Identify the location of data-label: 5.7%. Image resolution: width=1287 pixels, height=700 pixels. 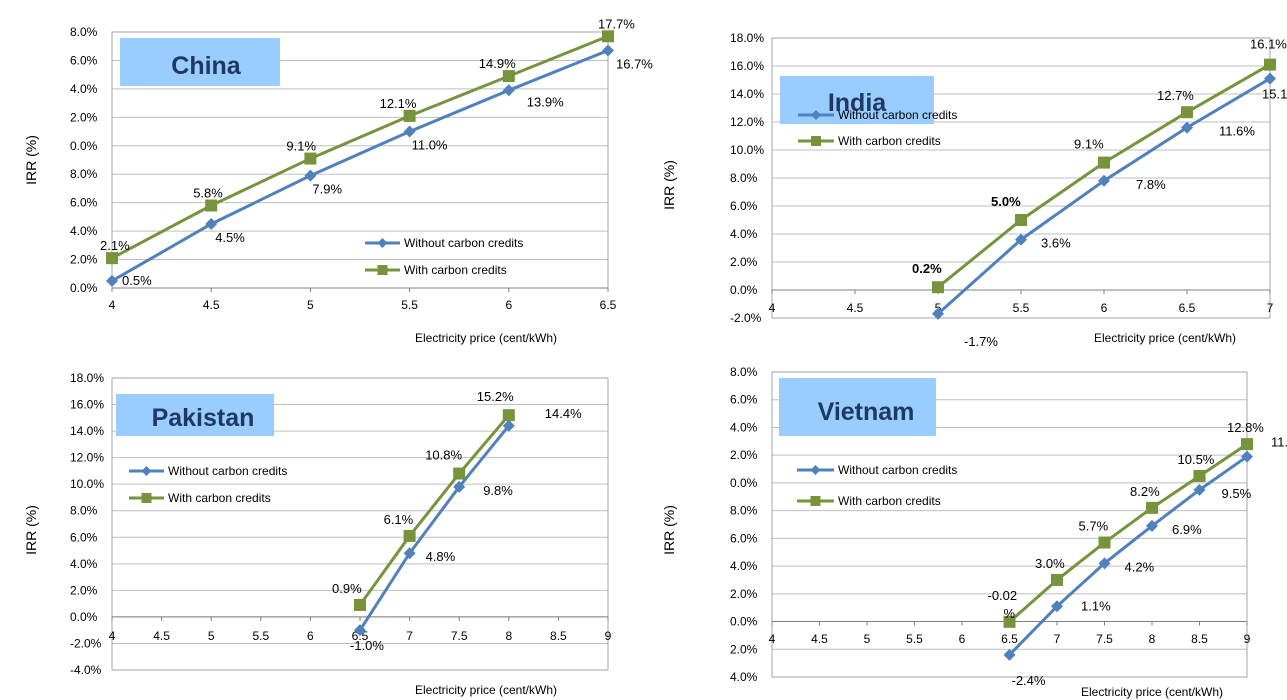
(1094, 526).